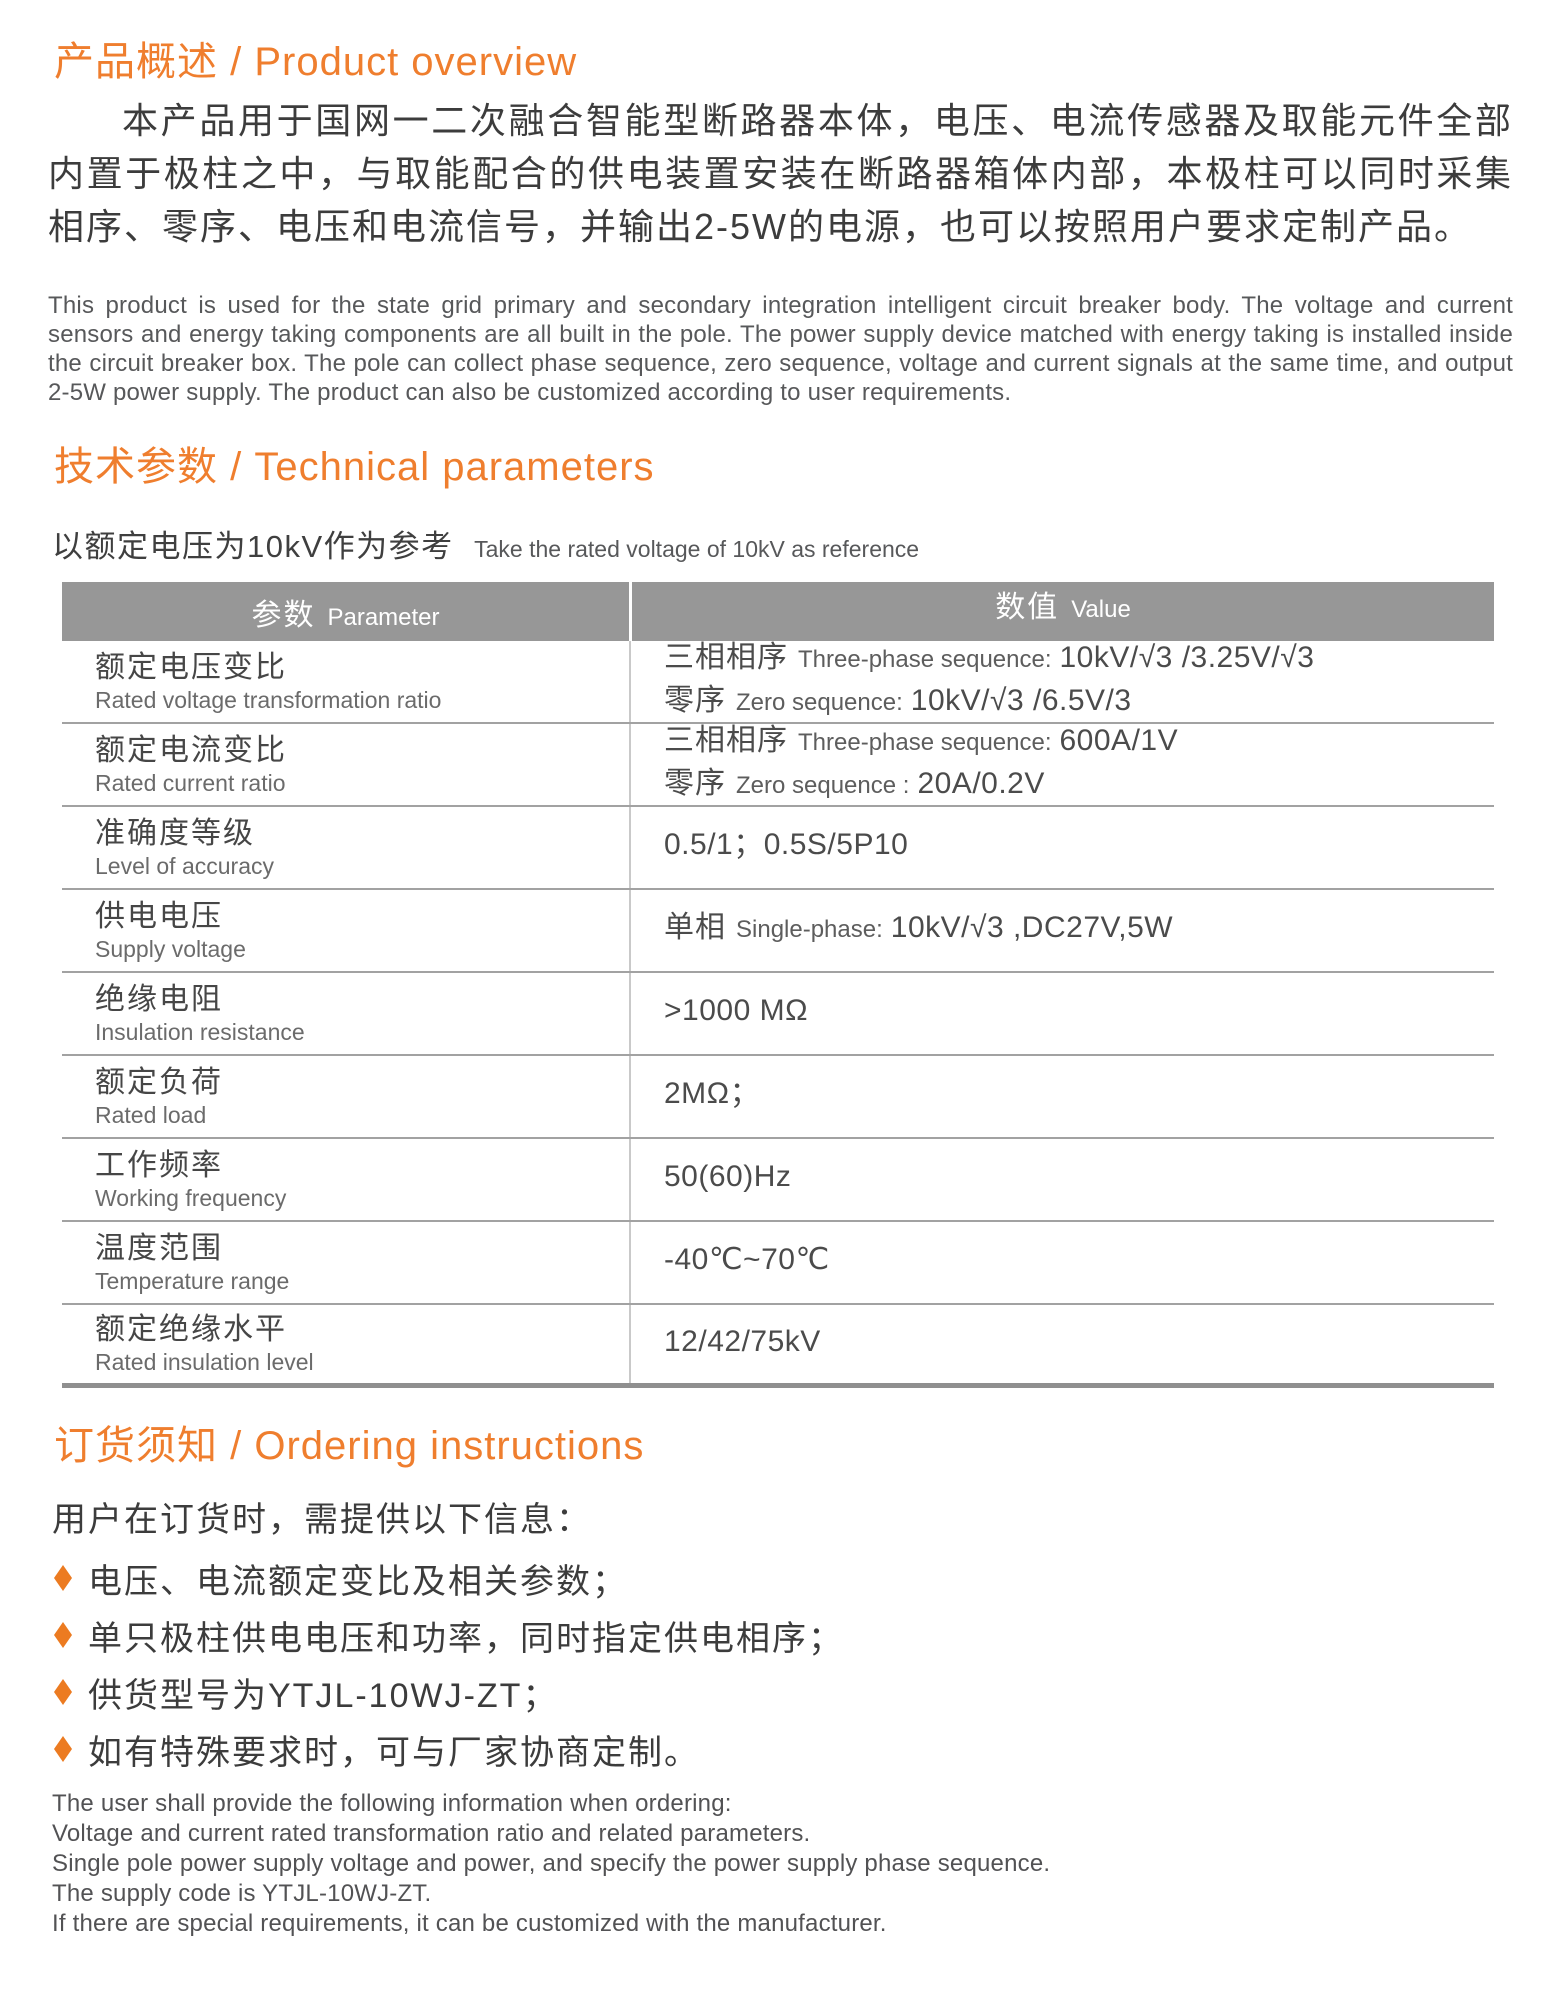  I want to click on parameter-cell: 额定负荷 Rated load, so click(345, 1096).